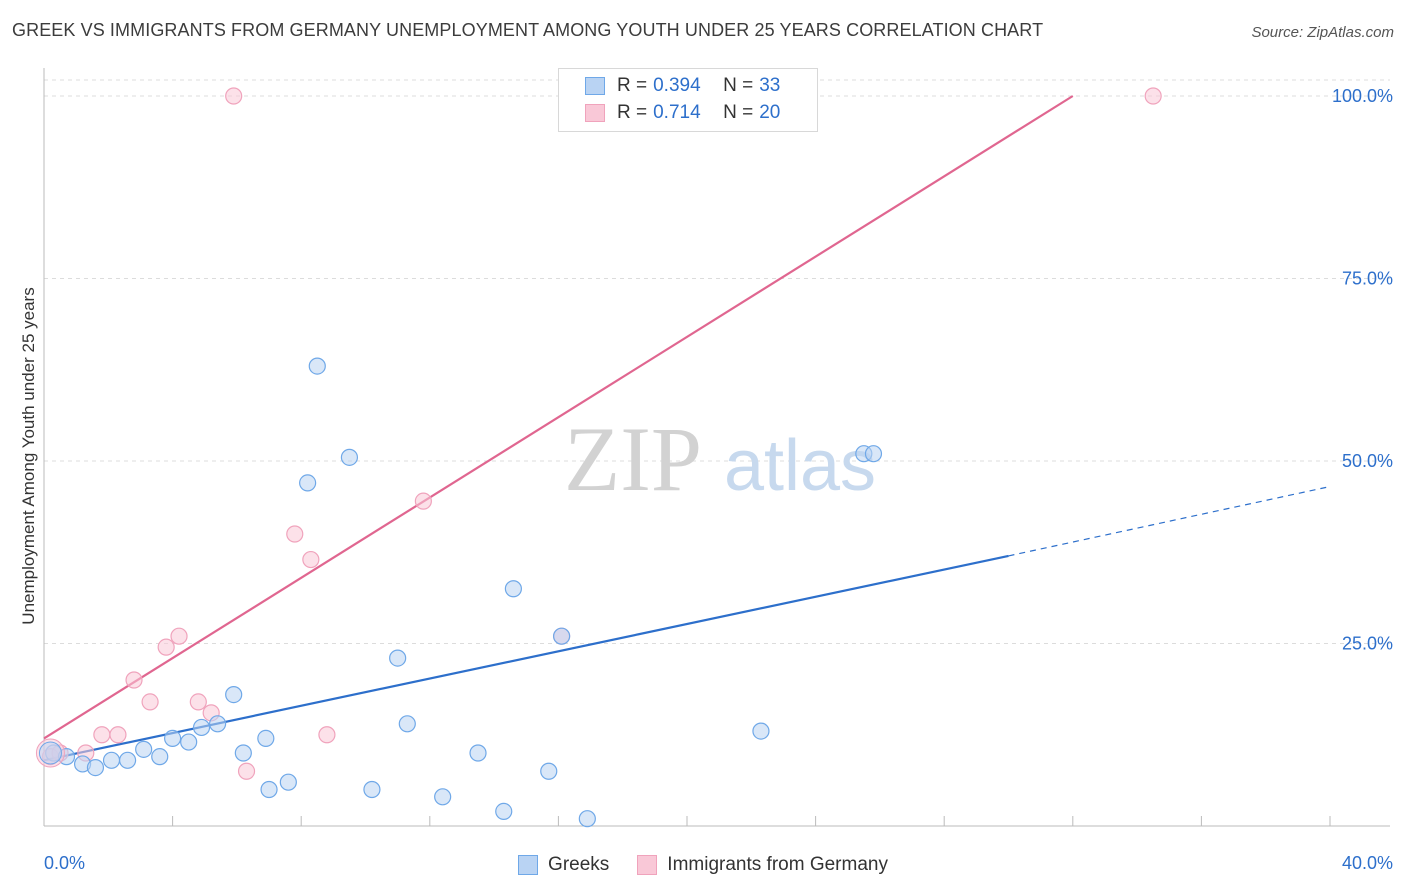 The image size is (1406, 892). Describe the element at coordinates (28, 455) in the screenshot. I see `y-axis-label: Unemployment Among Youth under 25 years` at that location.